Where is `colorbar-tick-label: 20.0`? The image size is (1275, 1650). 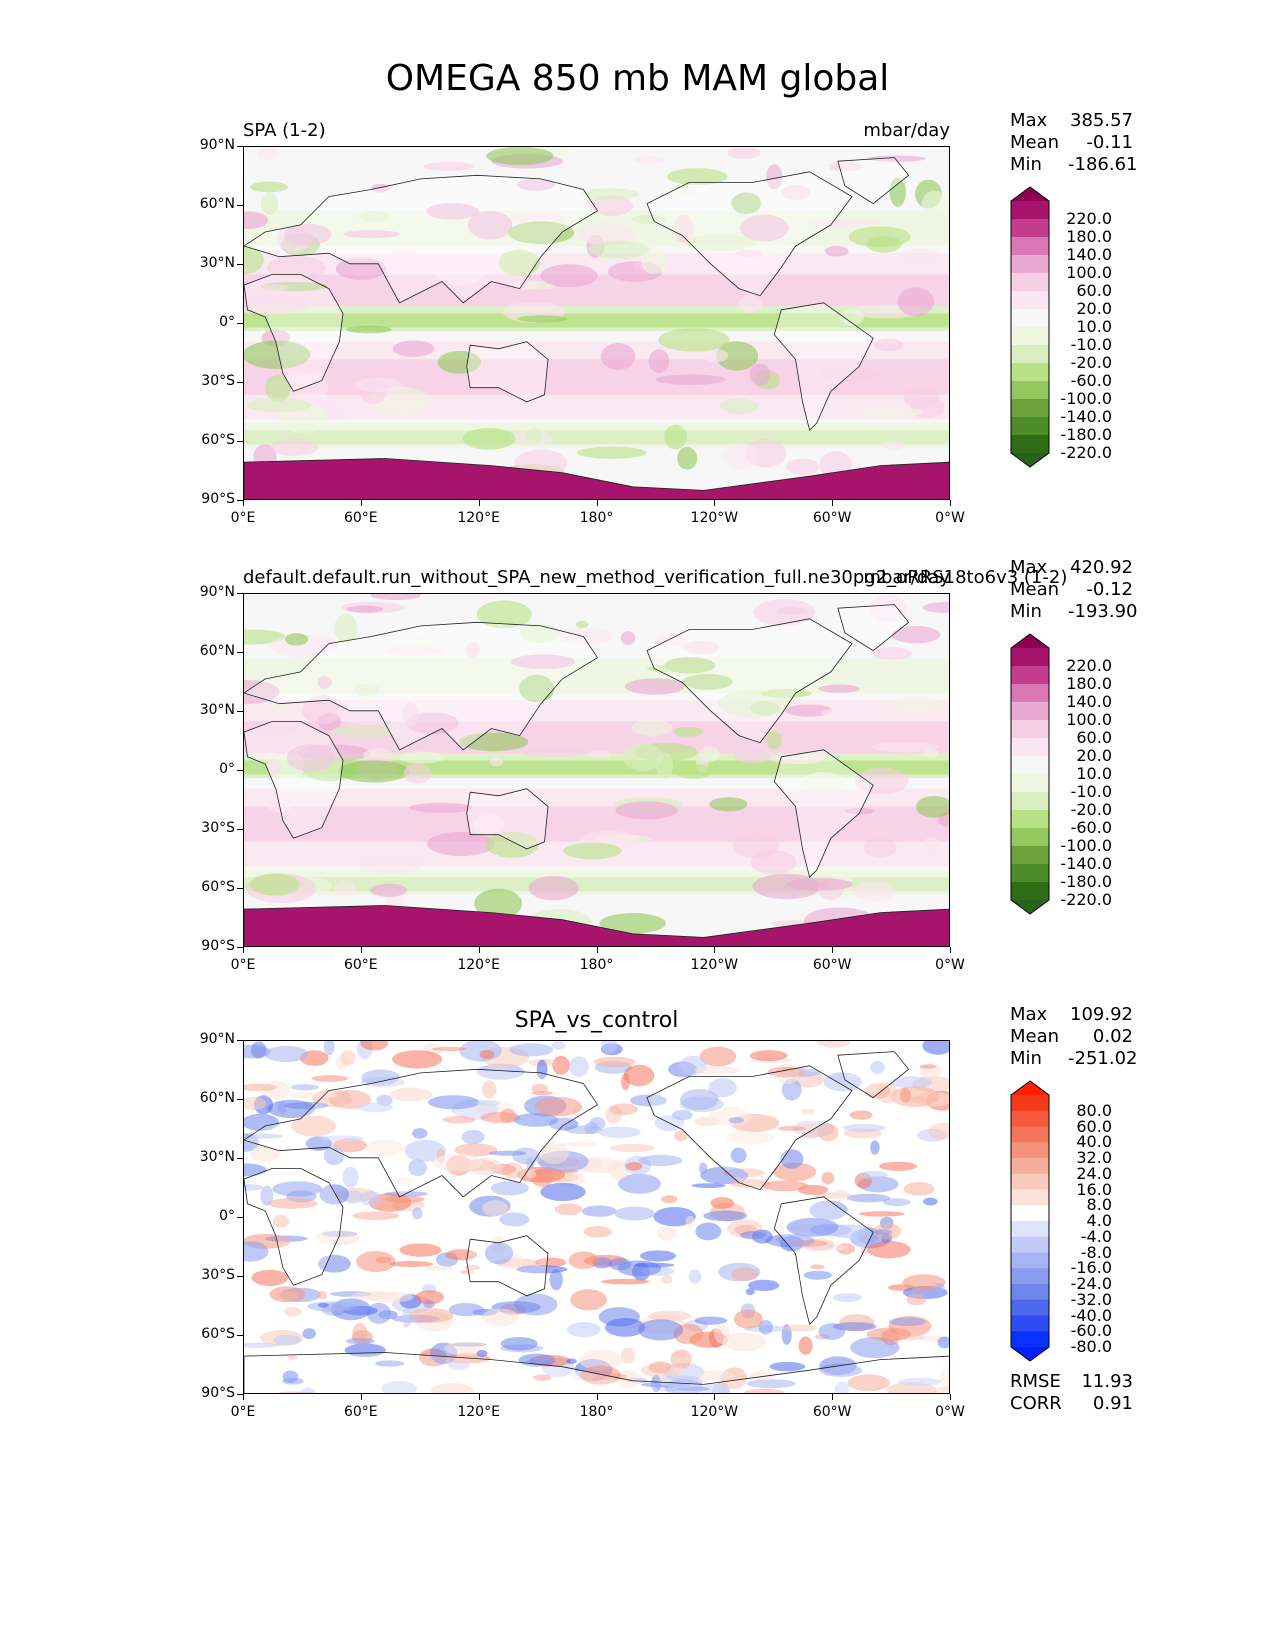 colorbar-tick-label: 20.0 is located at coordinates (1094, 755).